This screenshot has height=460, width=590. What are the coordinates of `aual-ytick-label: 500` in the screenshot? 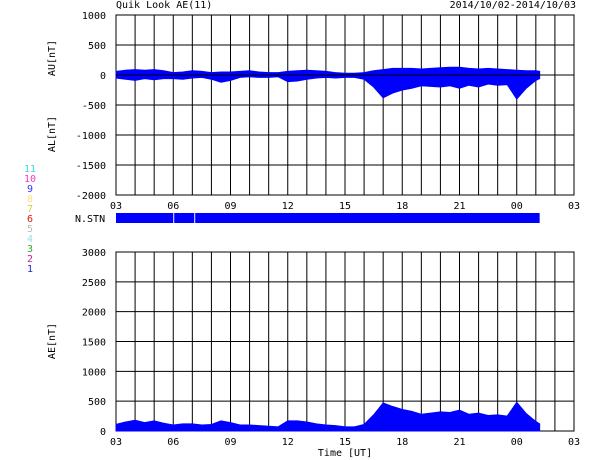 It's located at (97, 46).